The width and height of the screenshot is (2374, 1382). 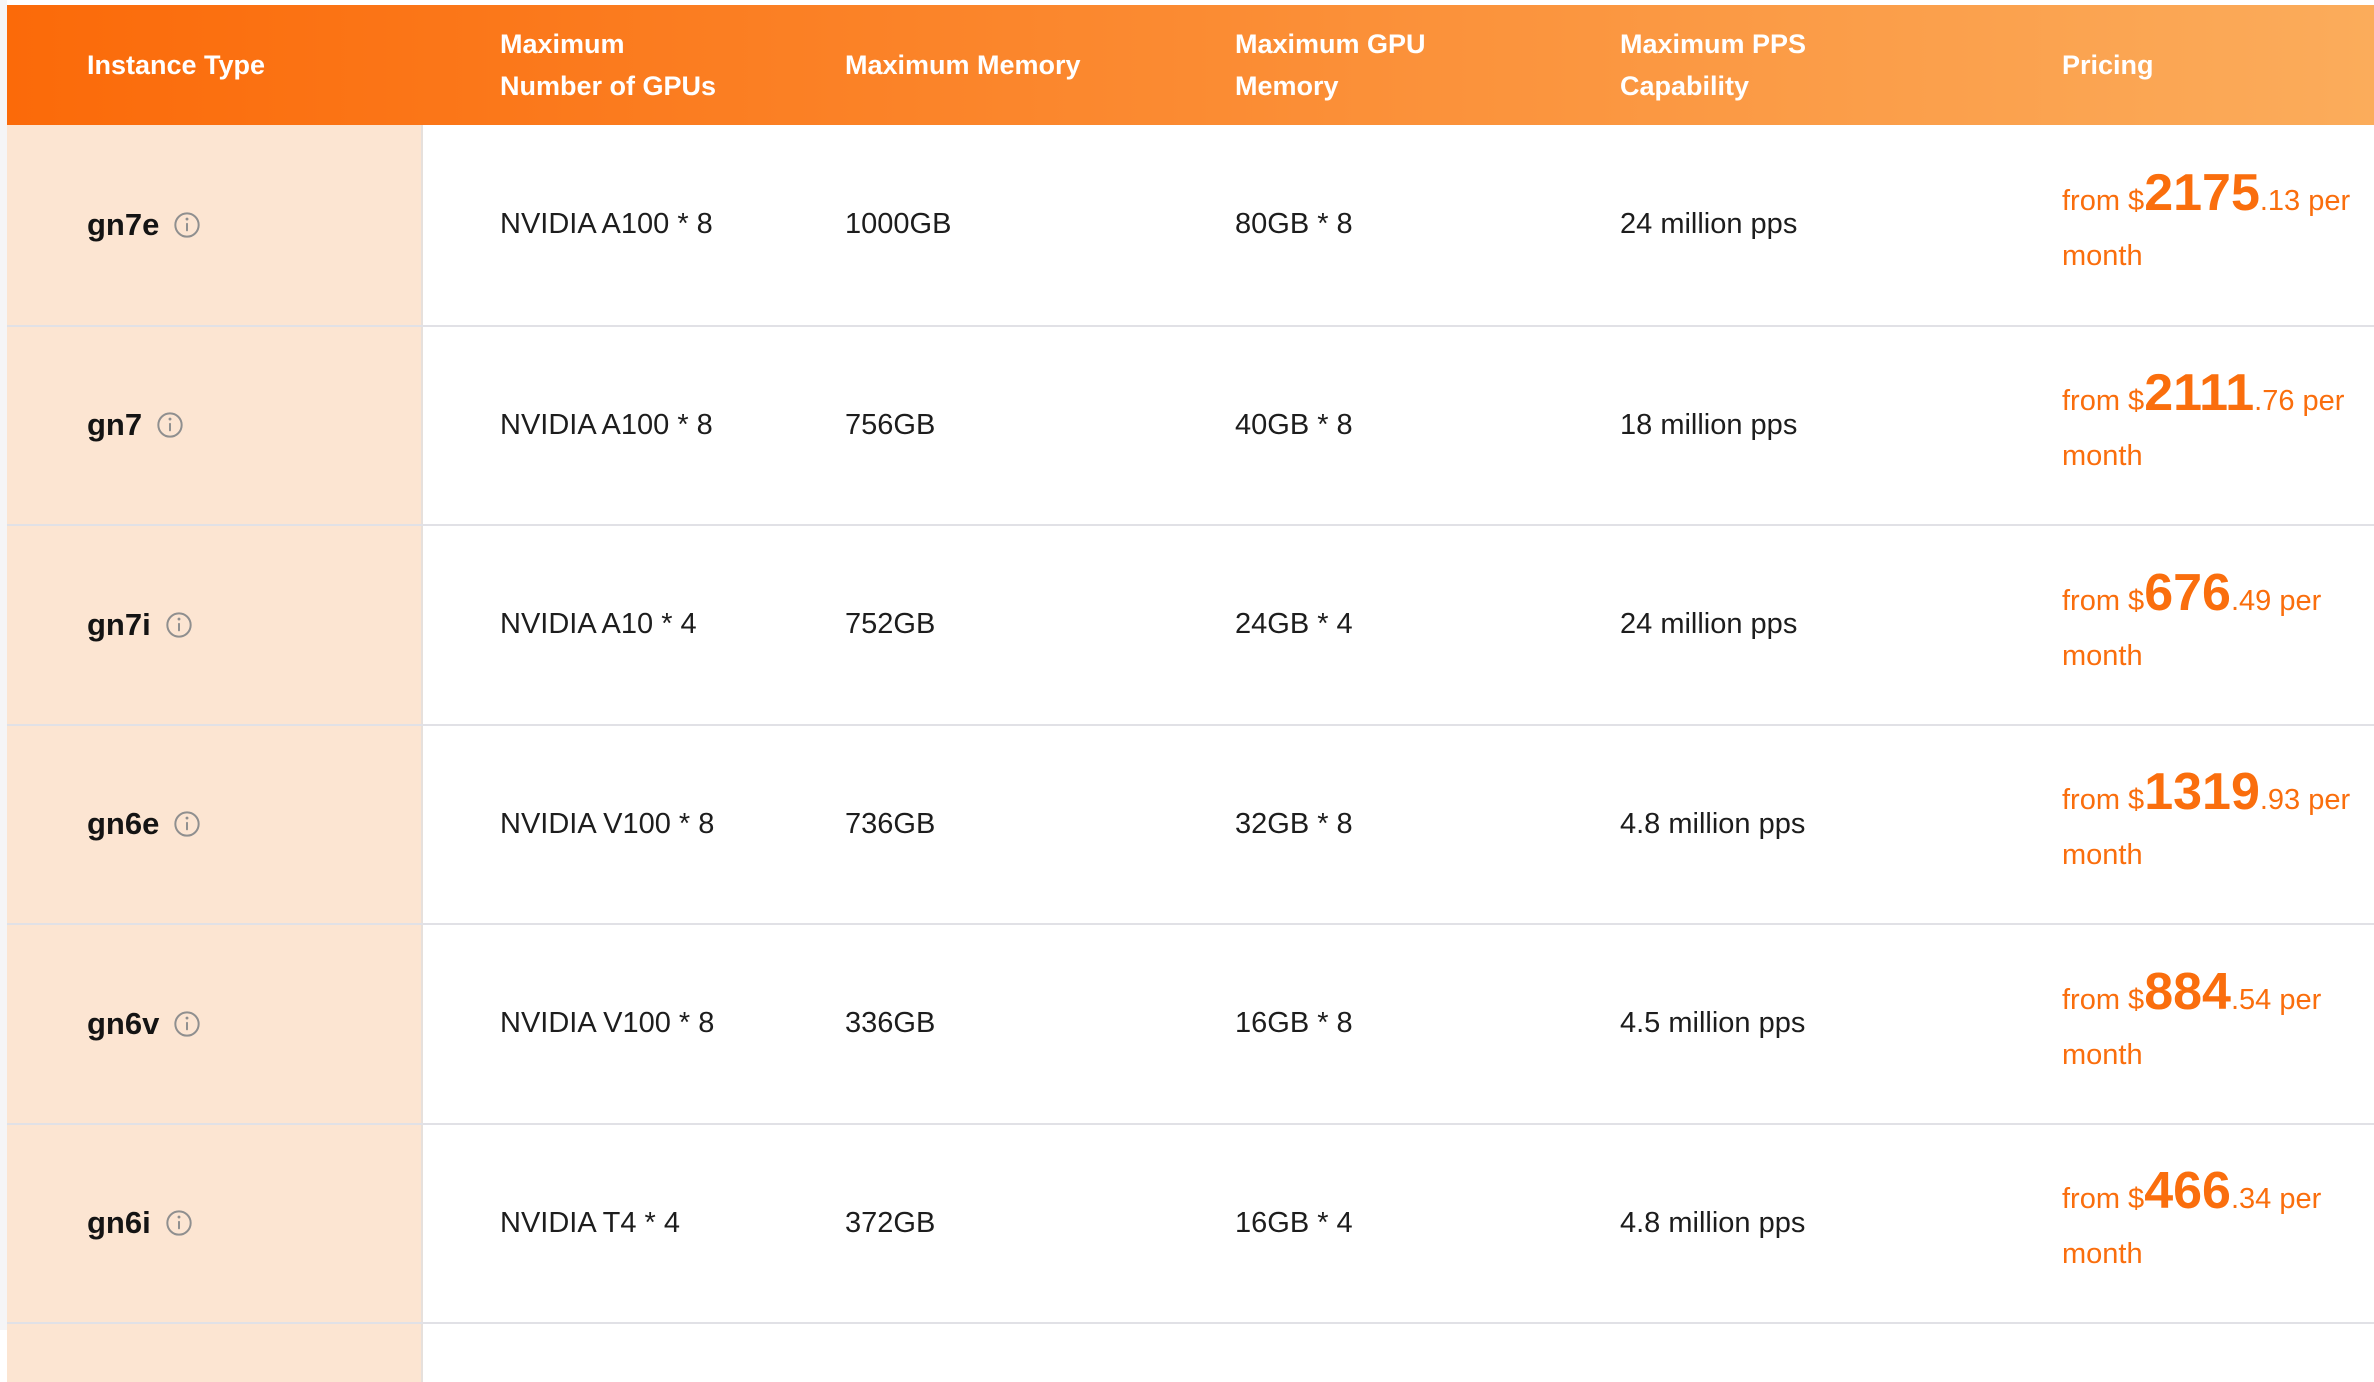 I want to click on max-memory-cell: 1000GB, so click(x=898, y=224).